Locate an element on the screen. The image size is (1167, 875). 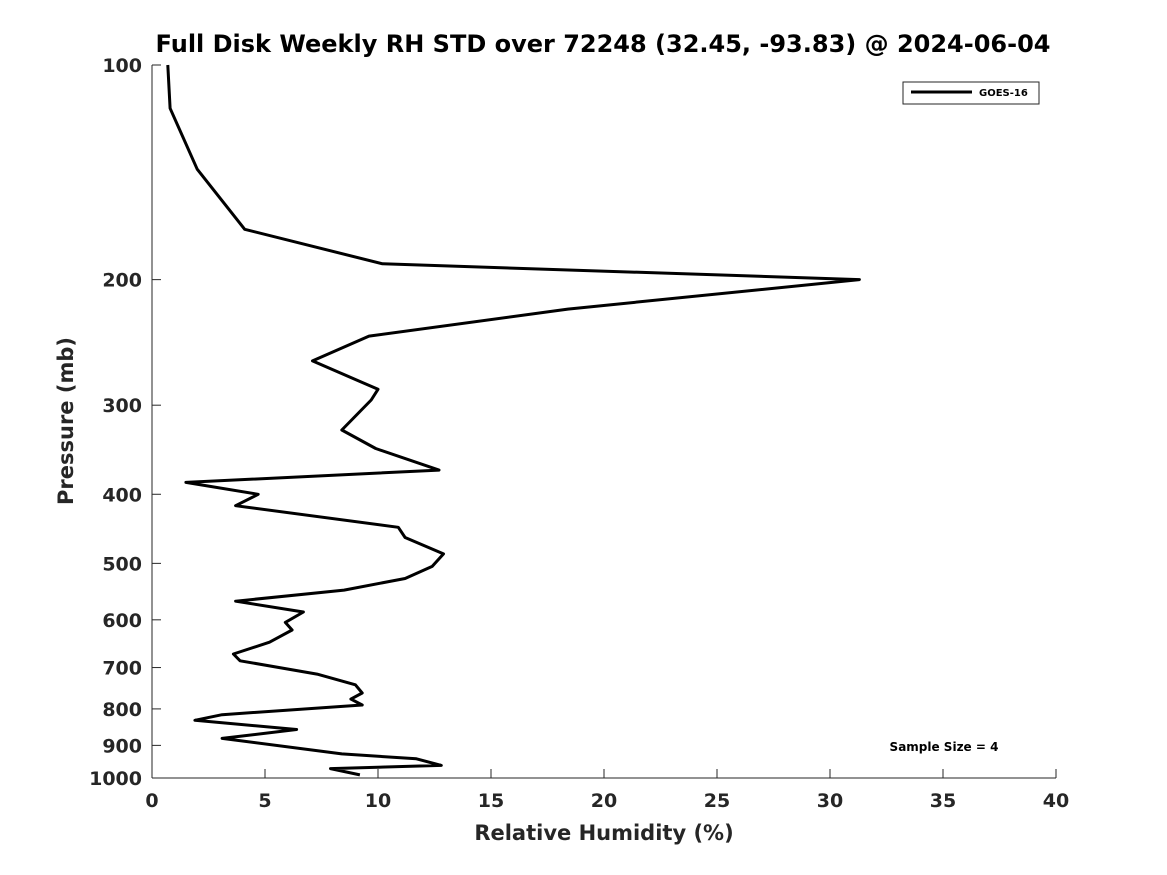
x-tick-label: 40 is located at coordinates (1056, 801).